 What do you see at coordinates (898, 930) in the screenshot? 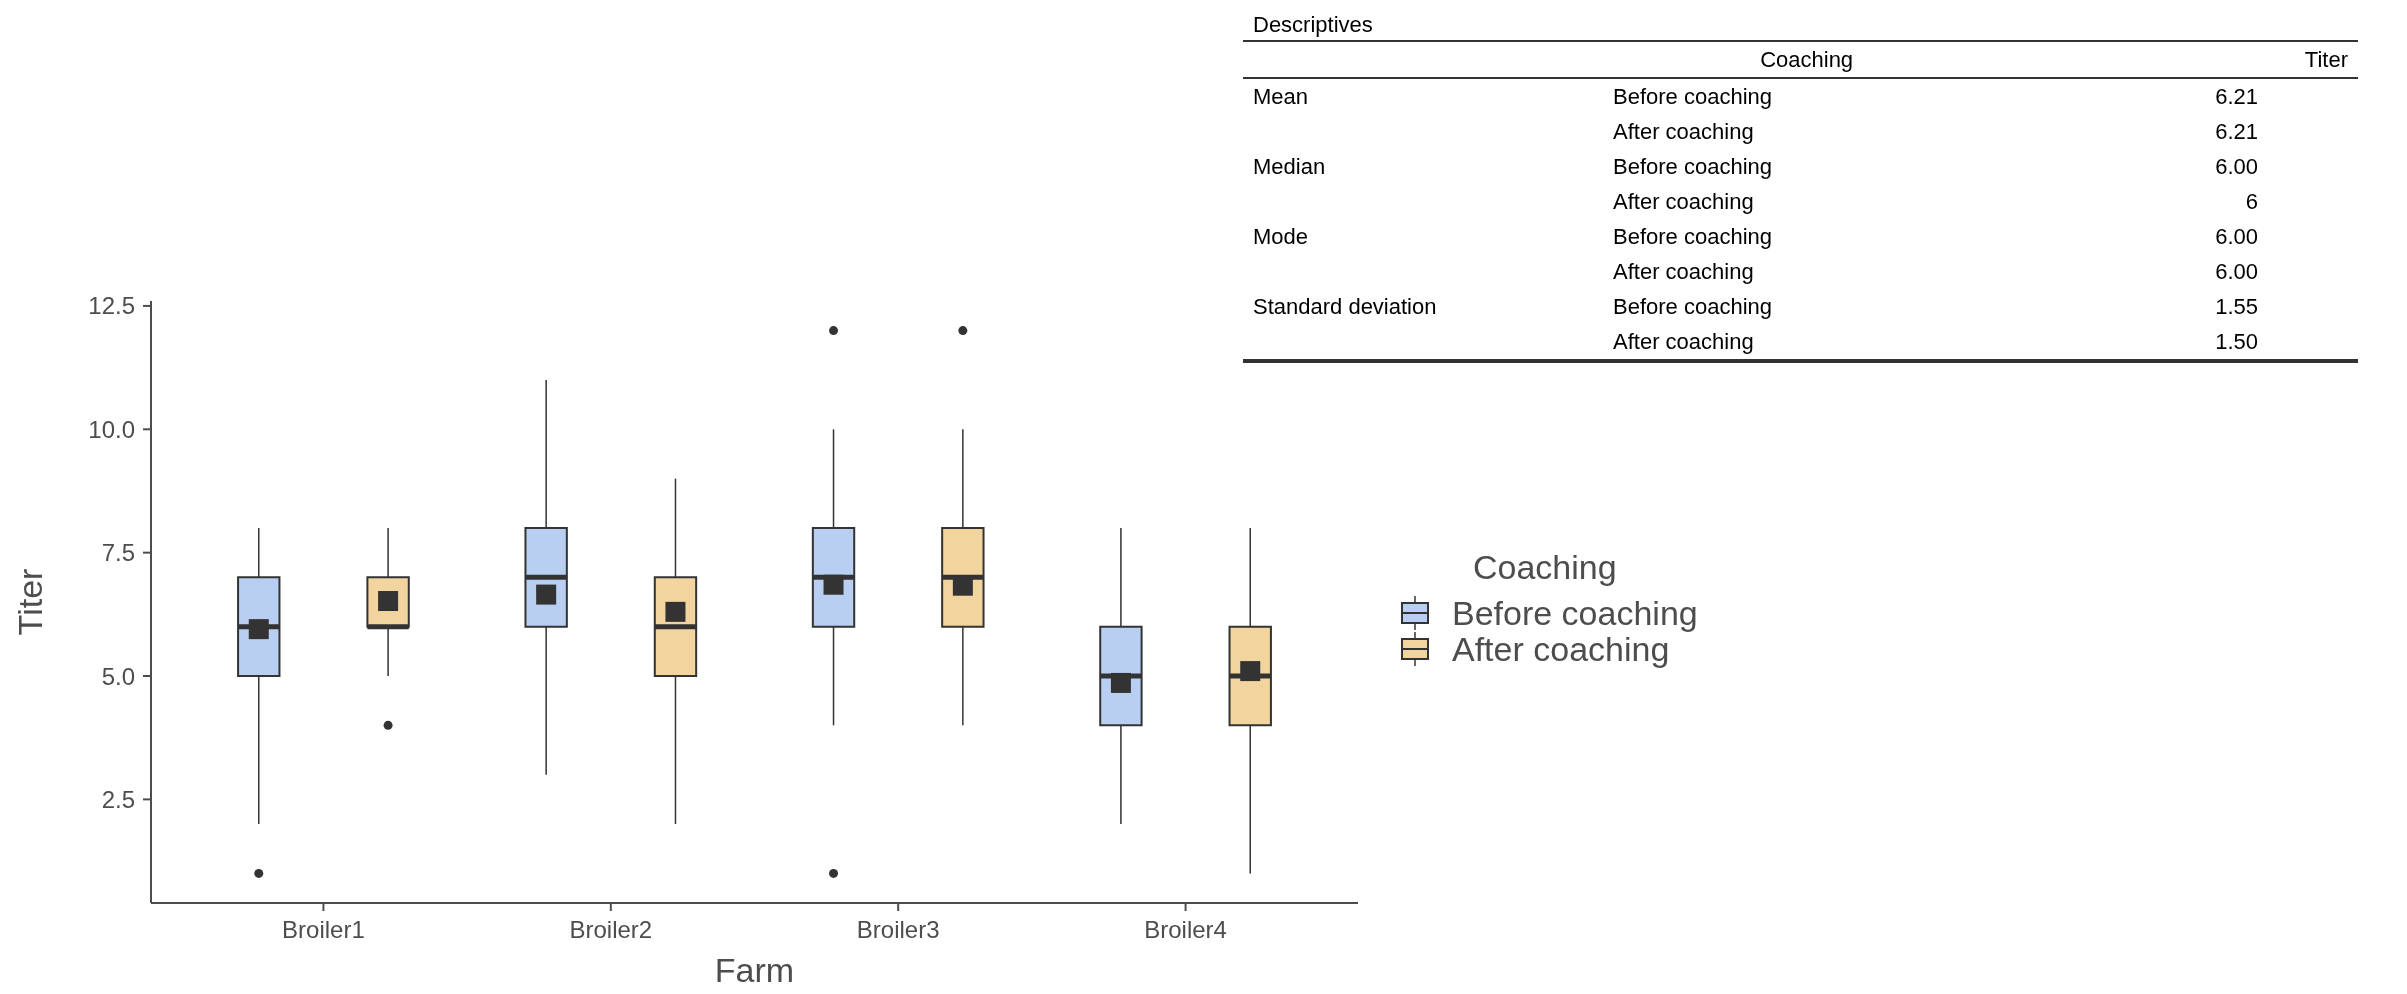
I see `x-tick-label: Broiler3` at bounding box center [898, 930].